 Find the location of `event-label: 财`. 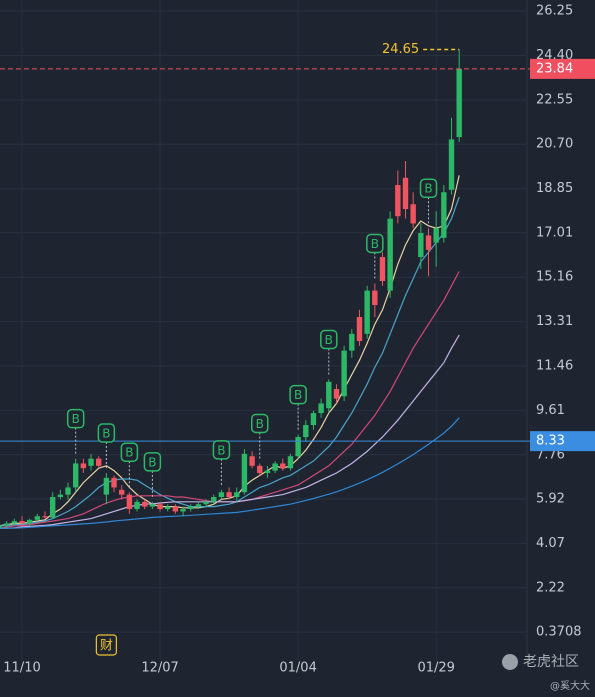

event-label: 财 is located at coordinates (106, 646).